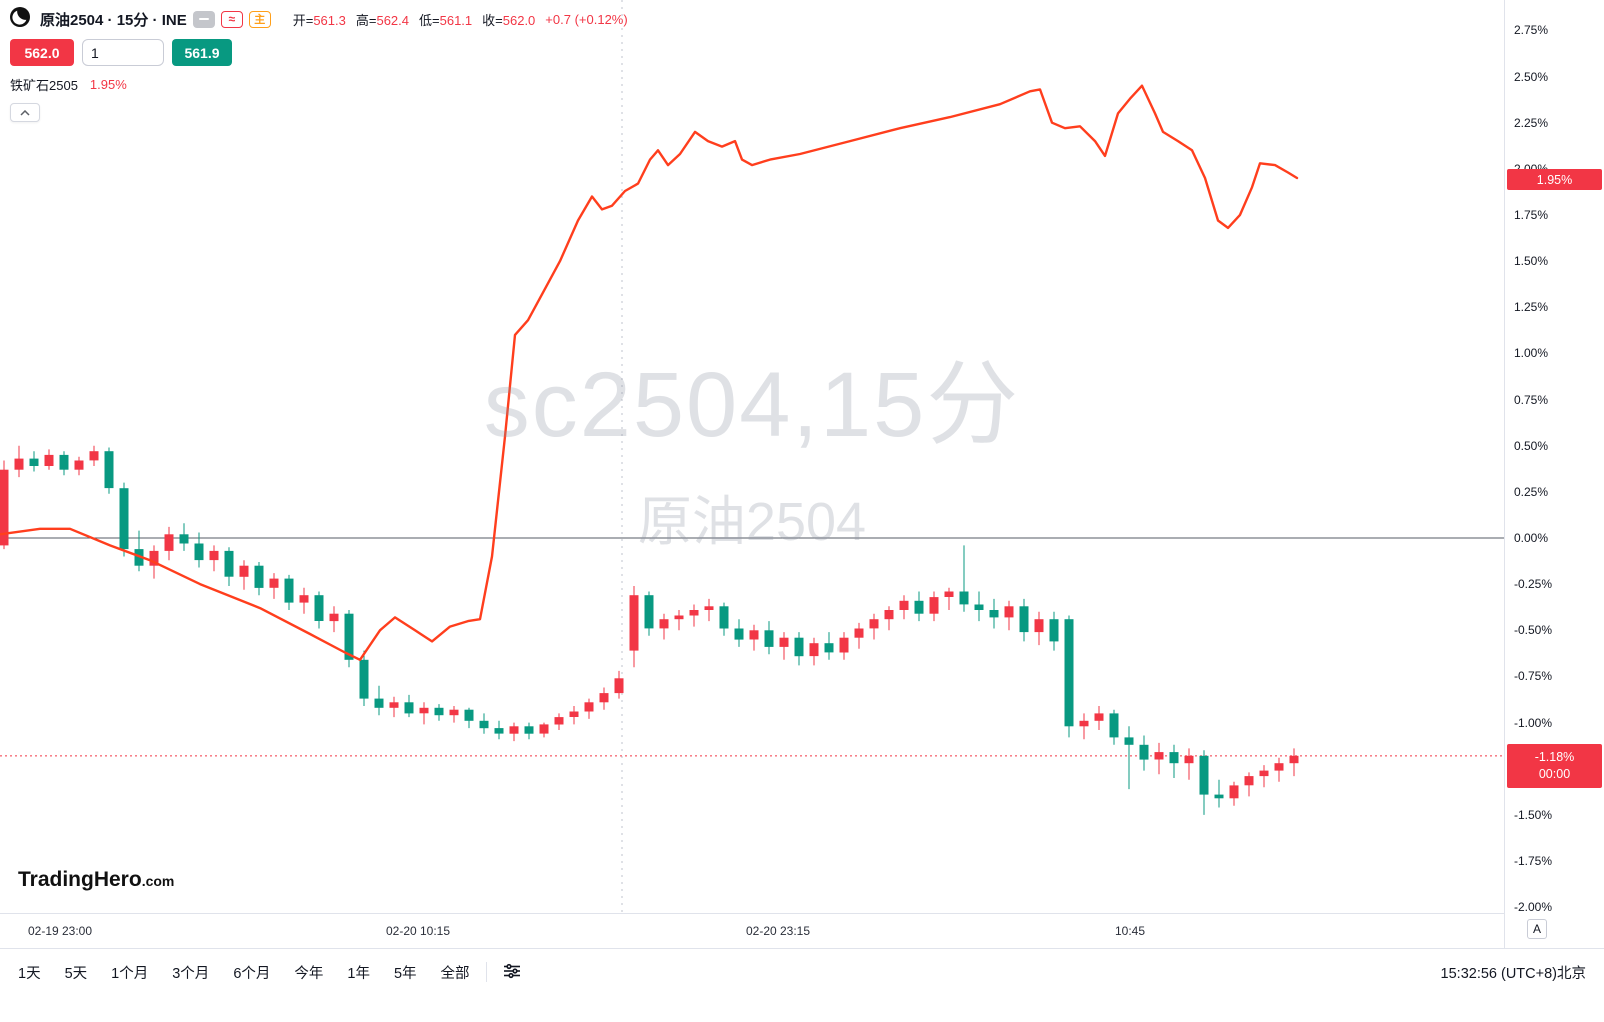 Image resolution: width=1604 pixels, height=1022 pixels. Describe the element at coordinates (259, 19) in the screenshot. I see `main-contract-icon: 主` at that location.